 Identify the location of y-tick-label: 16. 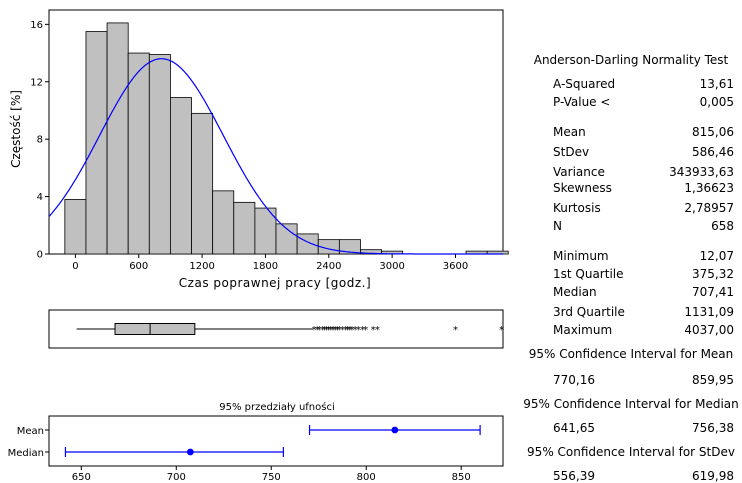
(36, 25).